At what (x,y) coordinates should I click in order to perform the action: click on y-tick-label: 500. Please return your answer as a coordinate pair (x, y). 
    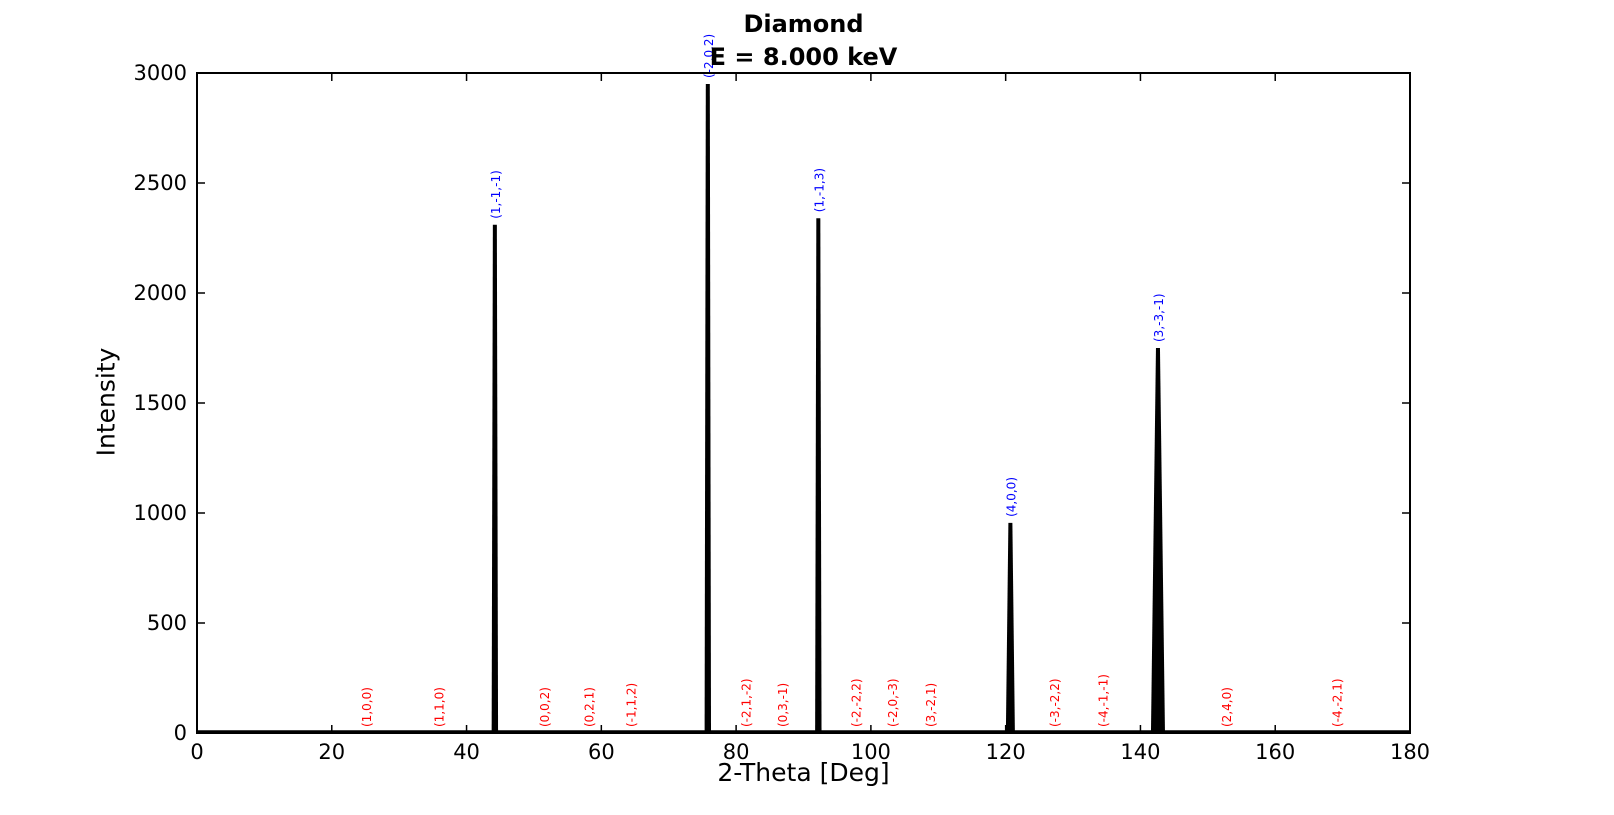
    Looking at the image, I should click on (167, 623).